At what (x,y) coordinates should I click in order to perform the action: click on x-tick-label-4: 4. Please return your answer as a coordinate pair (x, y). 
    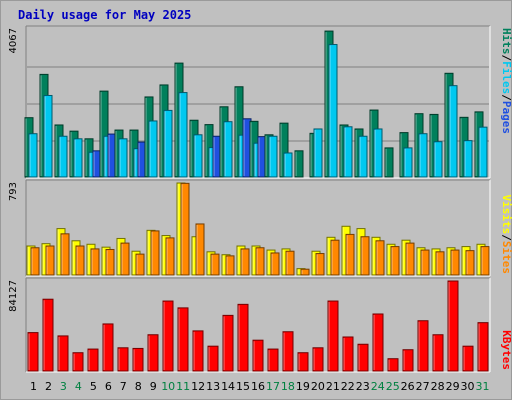
    Looking at the image, I should click on (78, 386).